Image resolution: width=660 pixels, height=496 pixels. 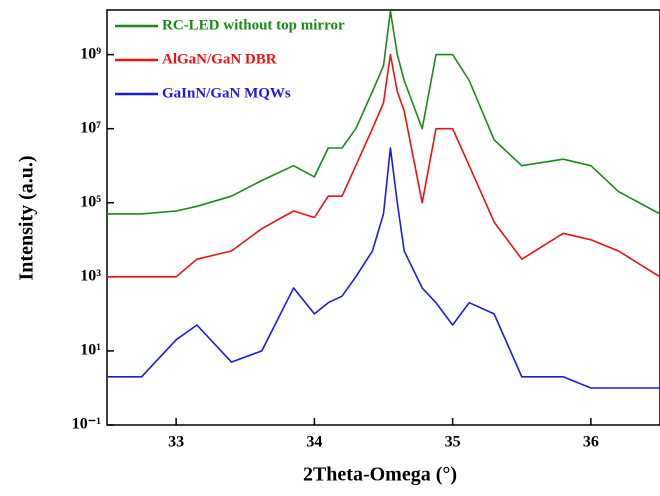 What do you see at coordinates (314, 442) in the screenshot?
I see `x-tick-label: 34` at bounding box center [314, 442].